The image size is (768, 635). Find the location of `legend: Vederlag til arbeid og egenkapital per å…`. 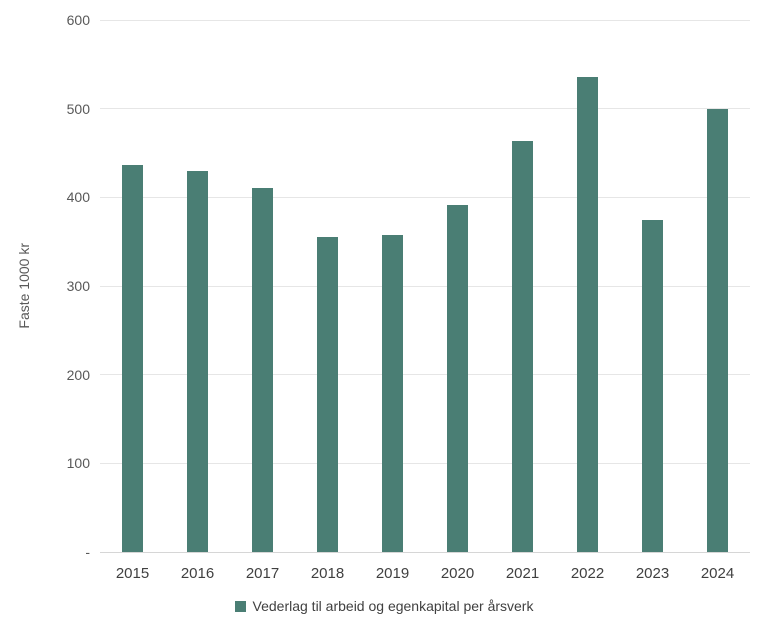

legend: Vederlag til arbeid og egenkapital per å… is located at coordinates (384, 606).